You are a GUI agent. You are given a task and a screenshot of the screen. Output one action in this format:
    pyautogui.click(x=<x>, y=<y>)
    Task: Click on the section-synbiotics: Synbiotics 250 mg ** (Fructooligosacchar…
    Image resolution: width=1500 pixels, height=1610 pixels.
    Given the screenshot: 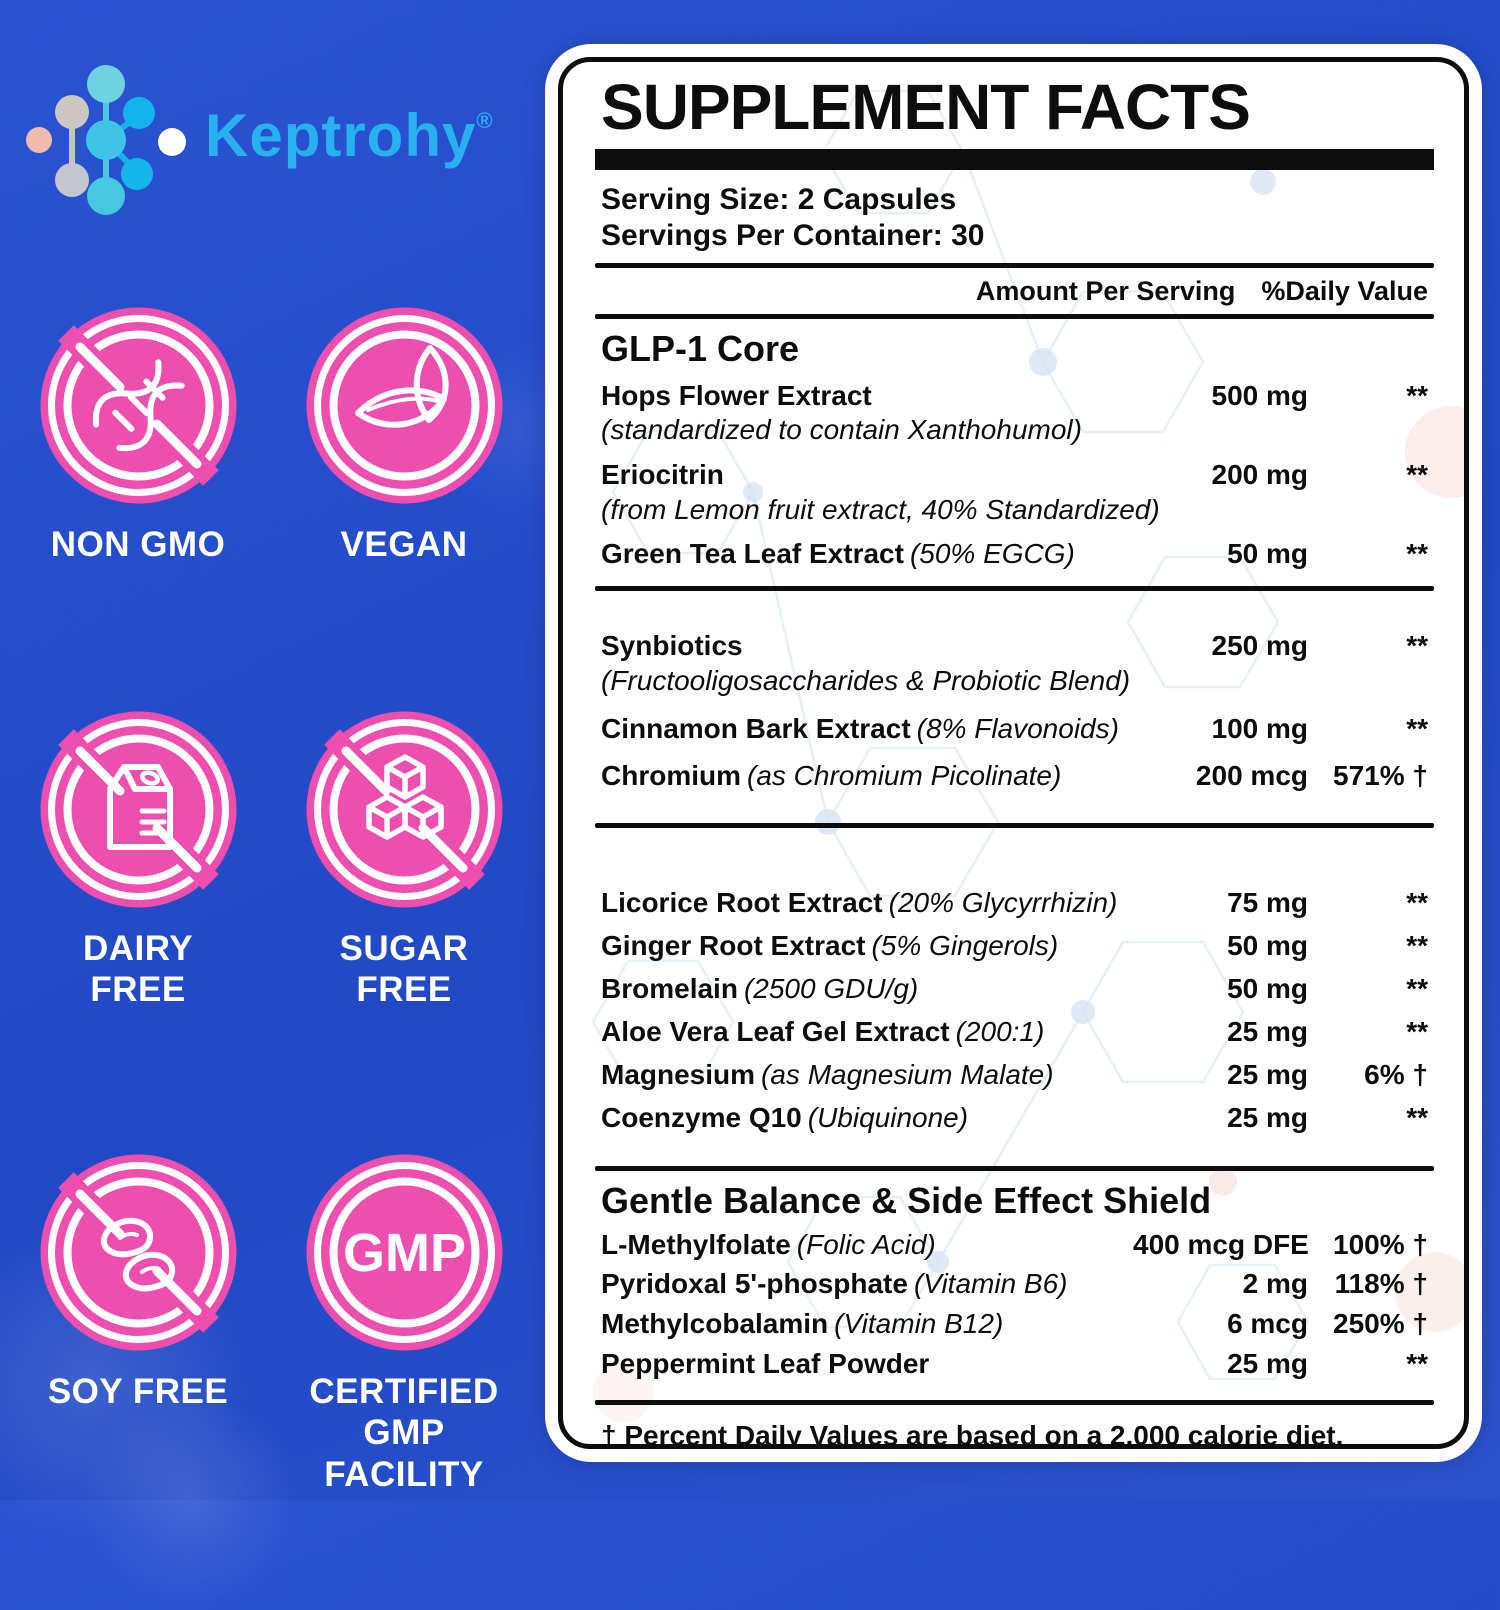 What is the action you would take?
    pyautogui.click(x=1014, y=711)
    